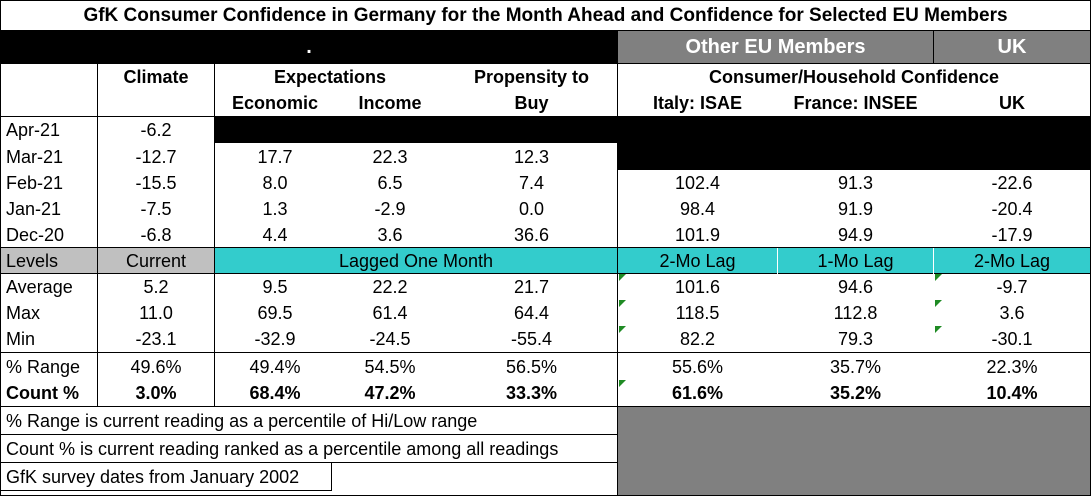 The image size is (1091, 496). I want to click on income-cell: 22.2, so click(390, 287).